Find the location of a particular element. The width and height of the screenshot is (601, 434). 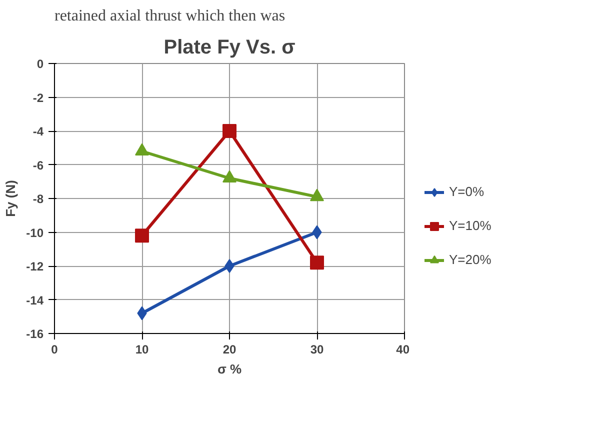

y-tick-label: -4 is located at coordinates (38, 131).